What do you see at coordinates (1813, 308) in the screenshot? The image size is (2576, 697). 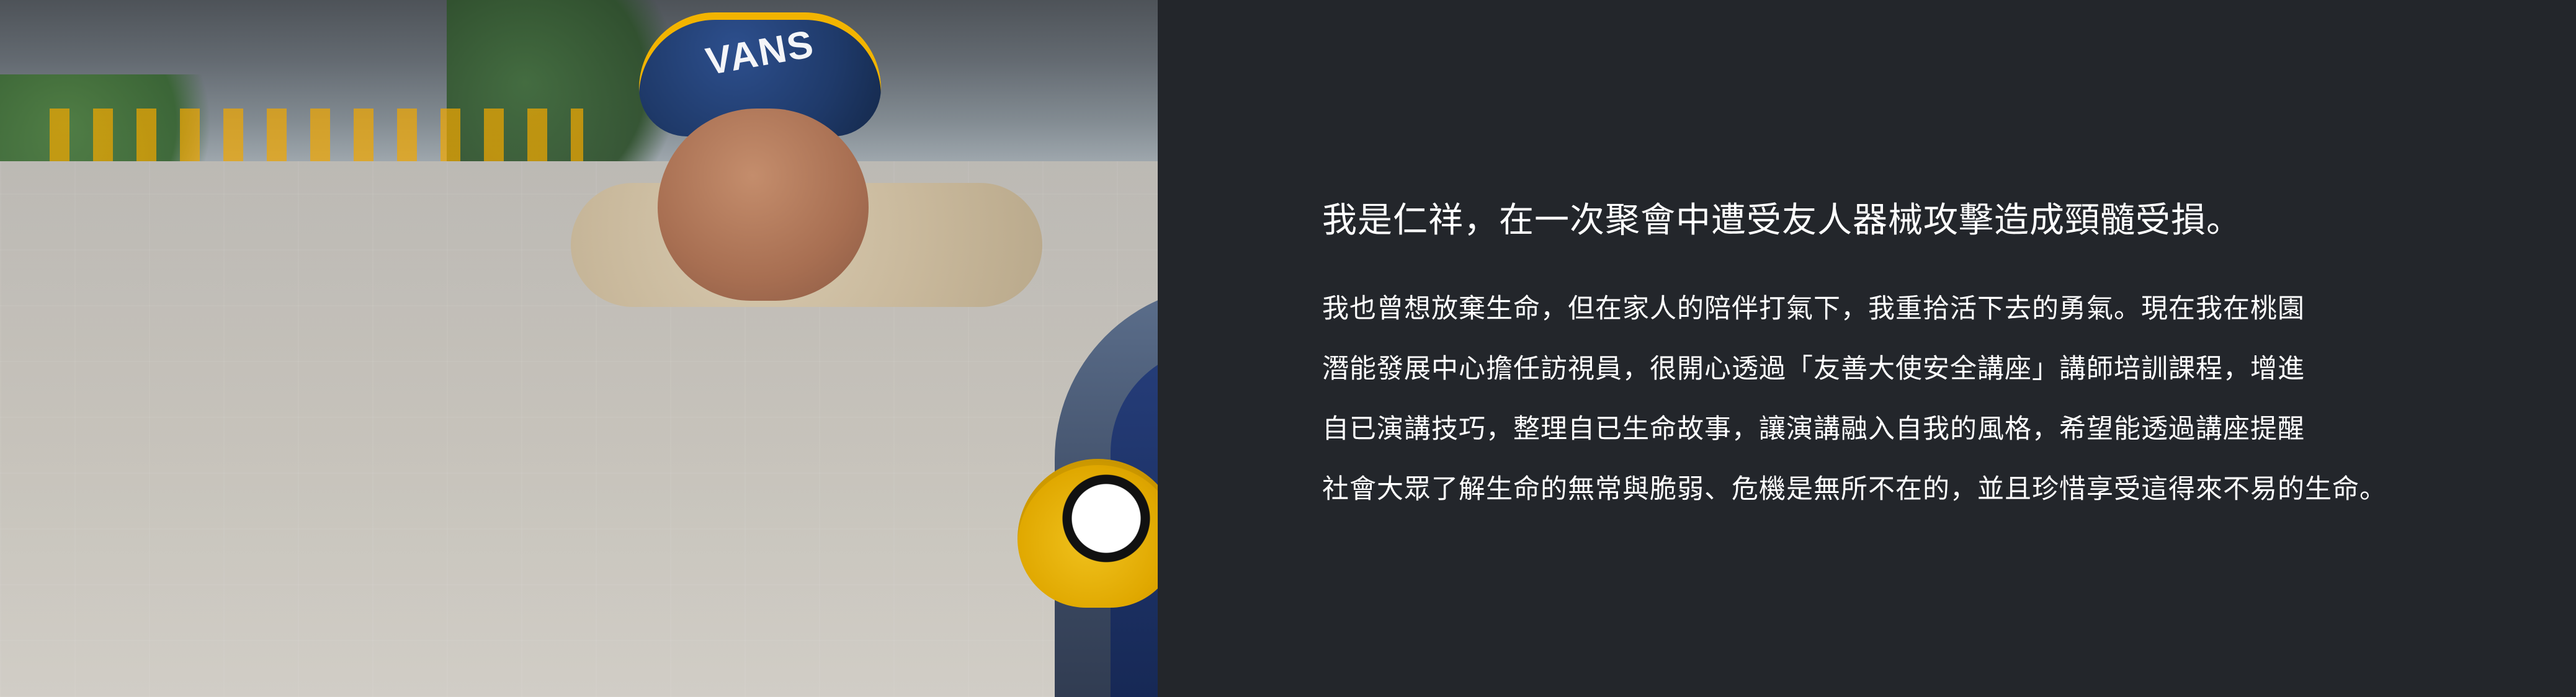 I see `paragraph-line: 我也曾想放棄生命，但在家人的陪伴打氣下，我重拾活下去的勇氣。現在我在桃園` at bounding box center [1813, 308].